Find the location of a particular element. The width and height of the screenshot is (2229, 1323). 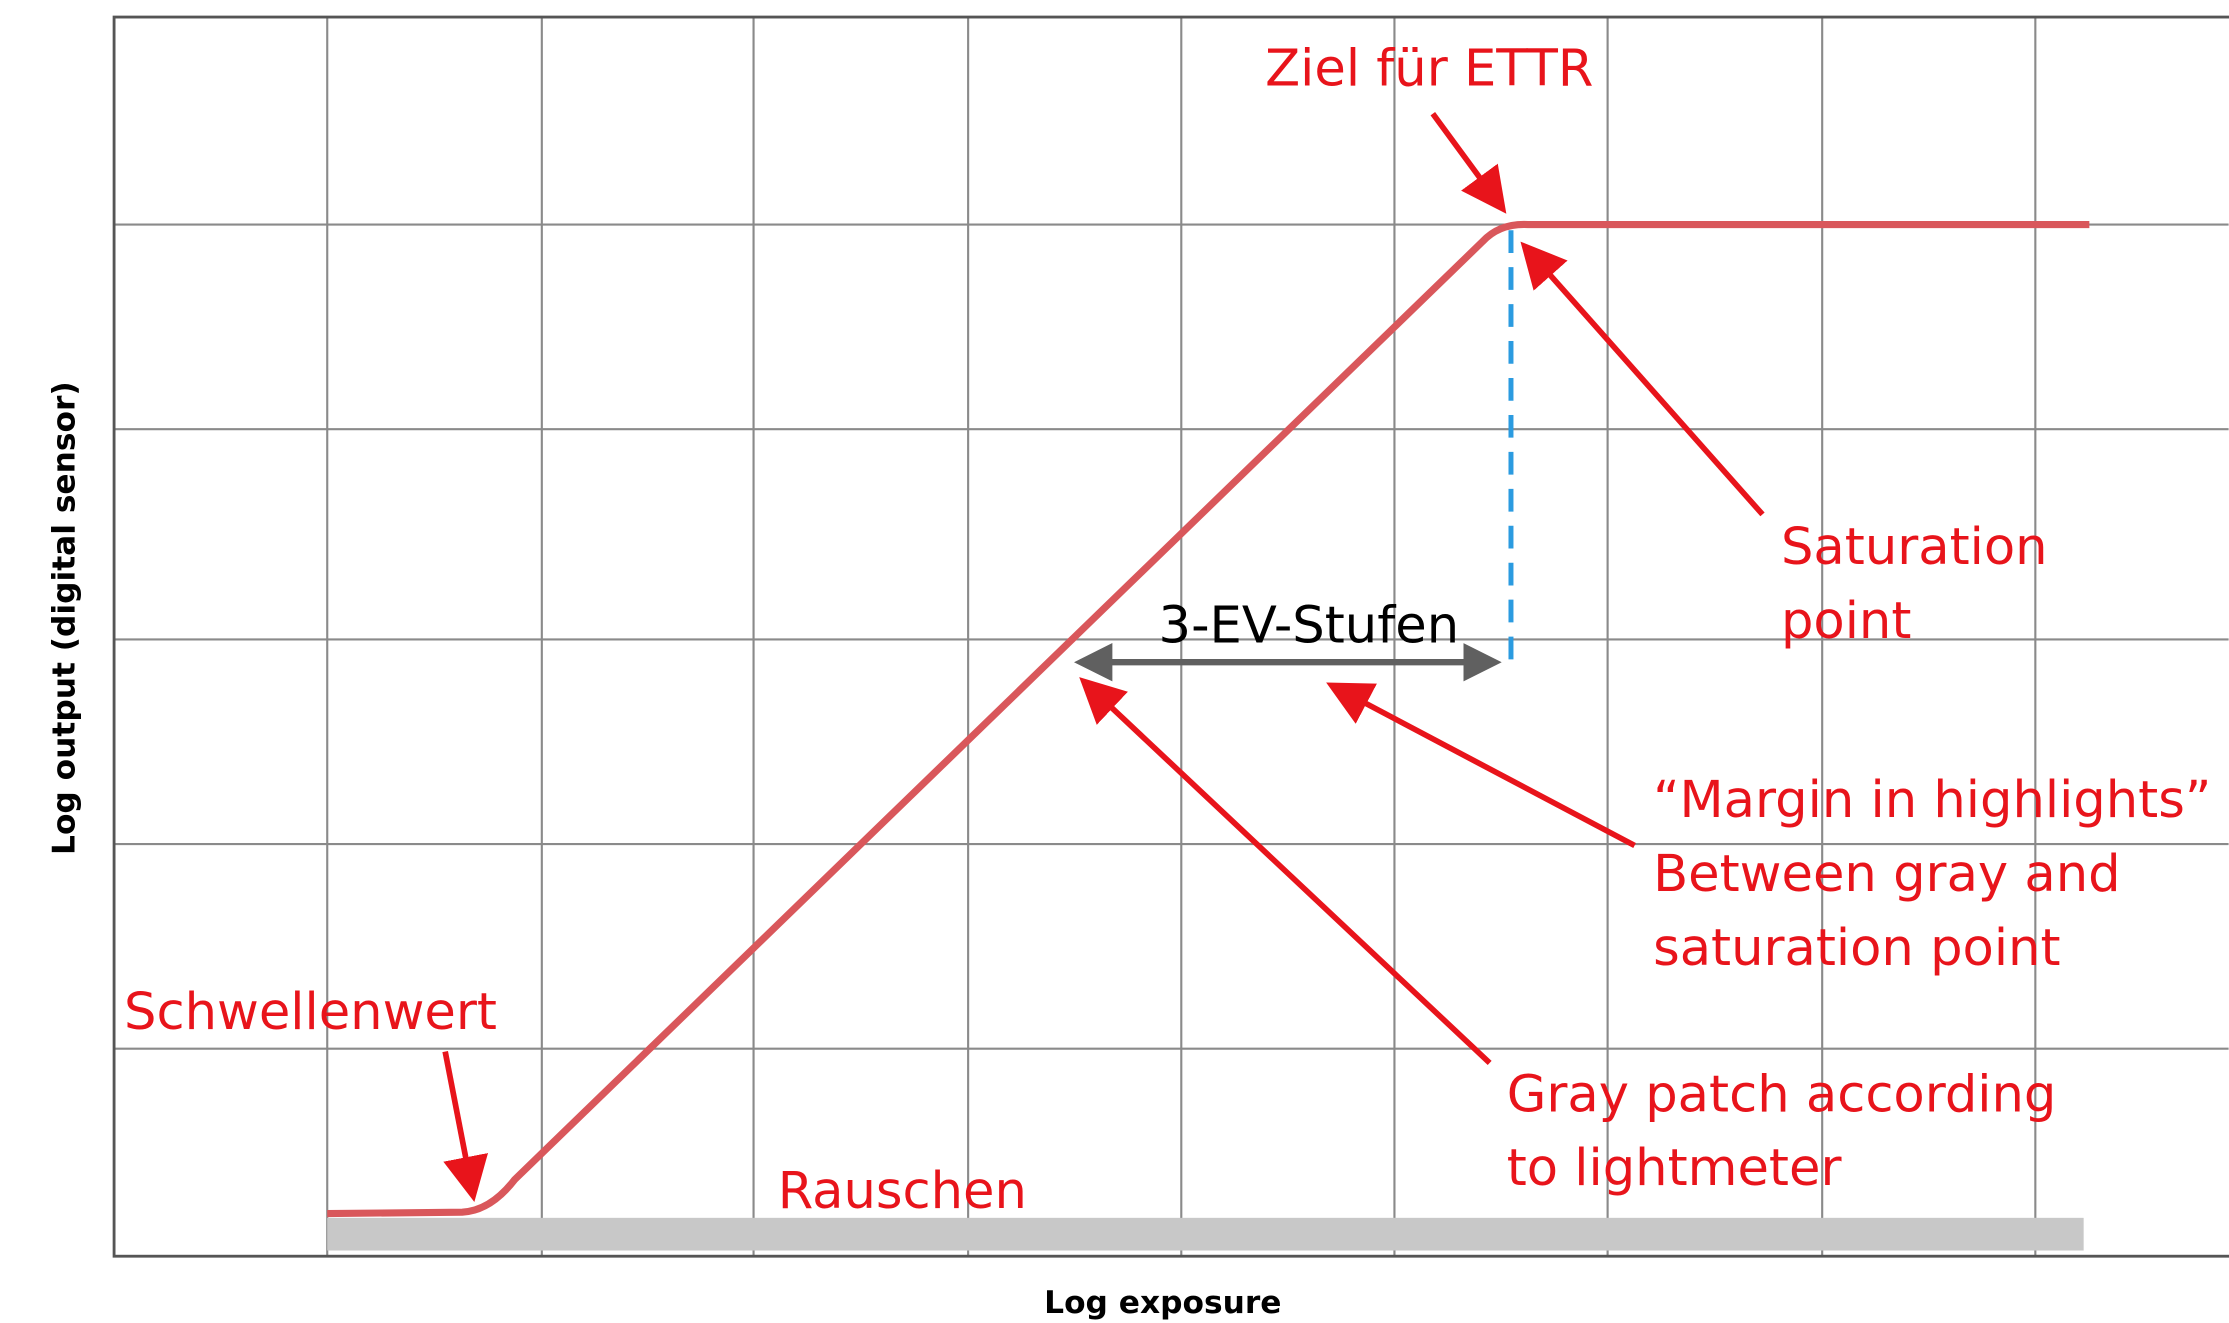

annotation: Saturation is located at coordinates (1914, 547).